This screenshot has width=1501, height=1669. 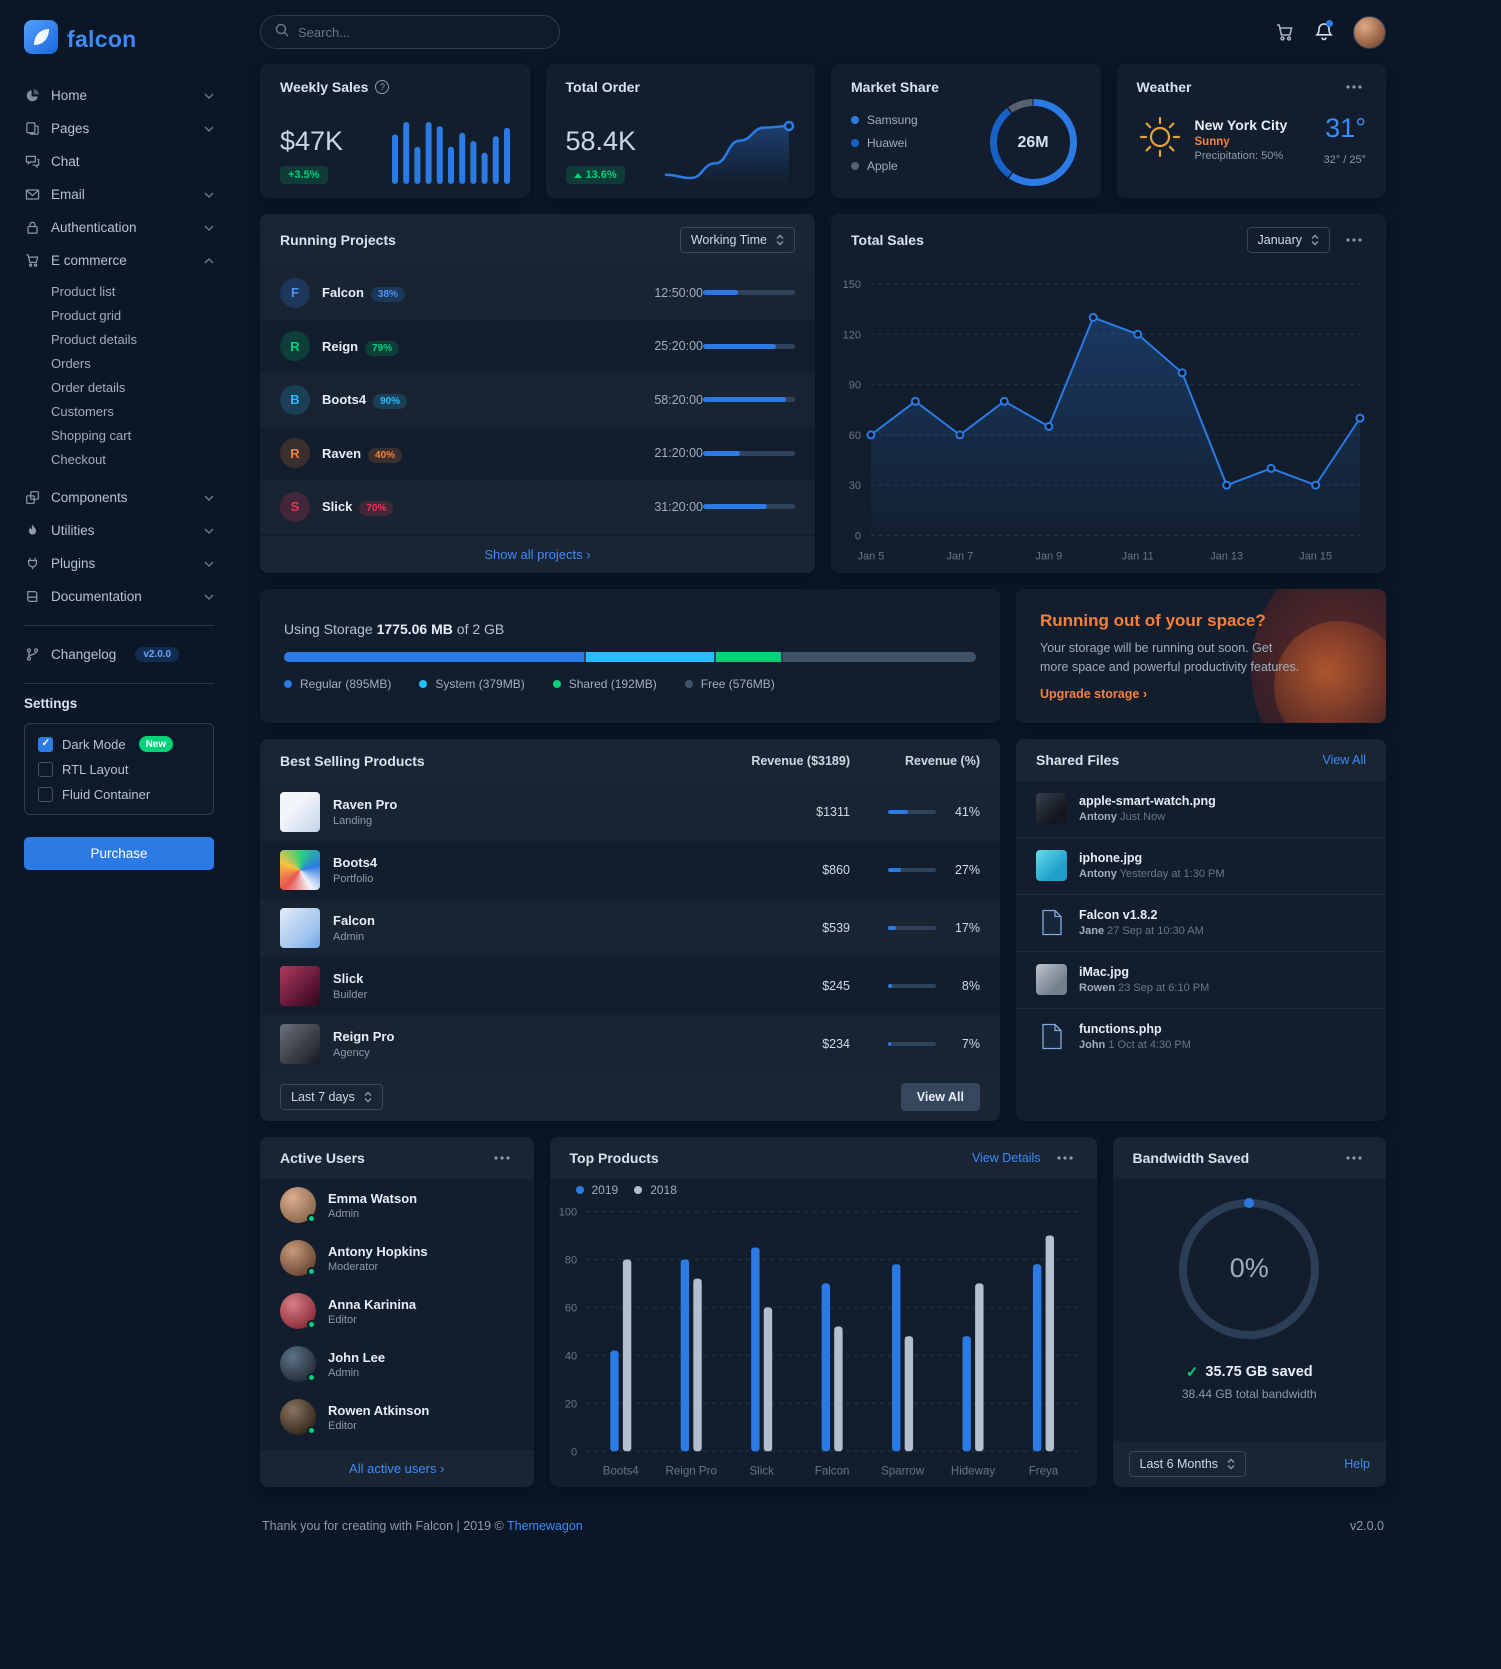 What do you see at coordinates (1153, 621) in the screenshot?
I see `upgrade-title: Running out of your space?` at bounding box center [1153, 621].